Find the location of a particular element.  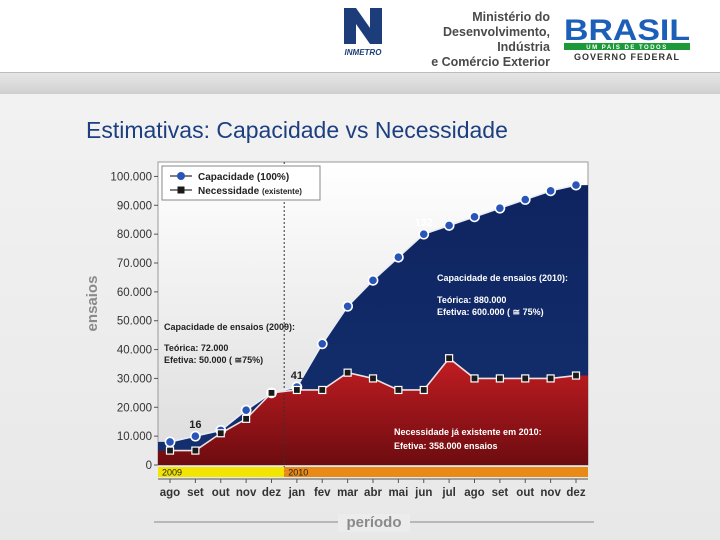

x-tick-label: mai is located at coordinates (398, 493).